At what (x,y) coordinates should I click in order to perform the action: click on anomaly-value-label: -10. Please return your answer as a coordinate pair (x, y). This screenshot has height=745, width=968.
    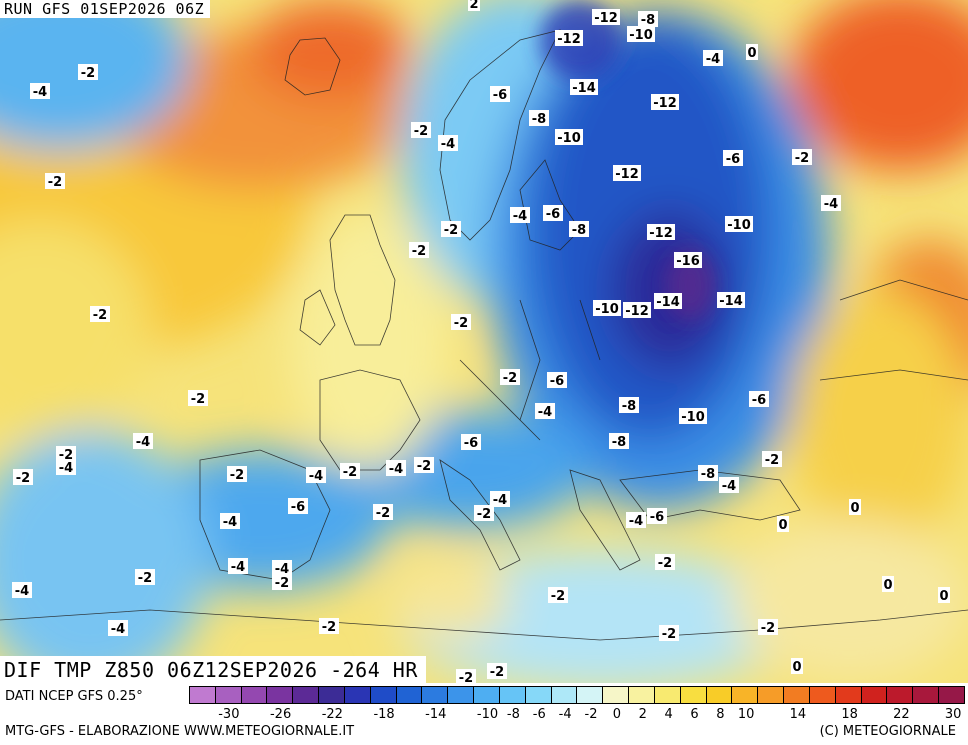
    Looking at the image, I should click on (693, 416).